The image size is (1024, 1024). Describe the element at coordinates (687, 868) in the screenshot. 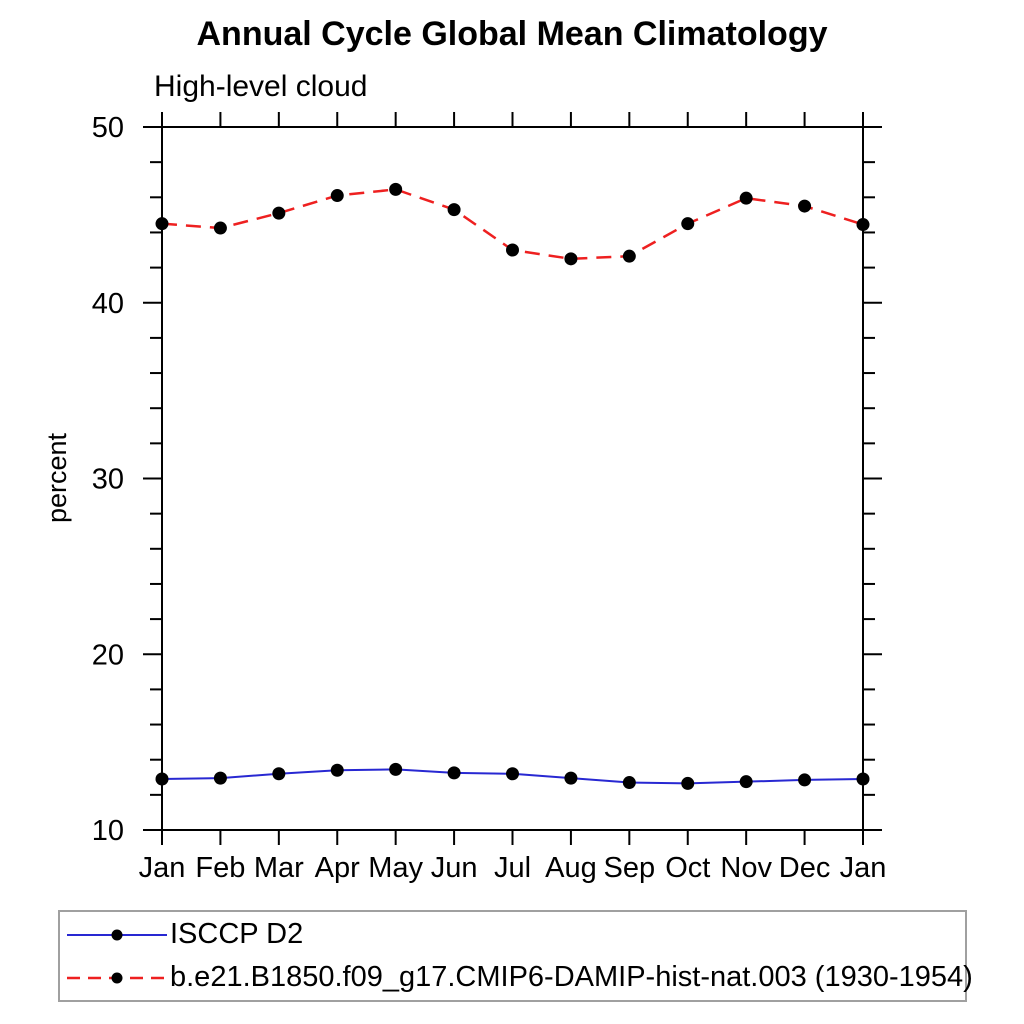

I see `x-tick-label: Oct` at that location.